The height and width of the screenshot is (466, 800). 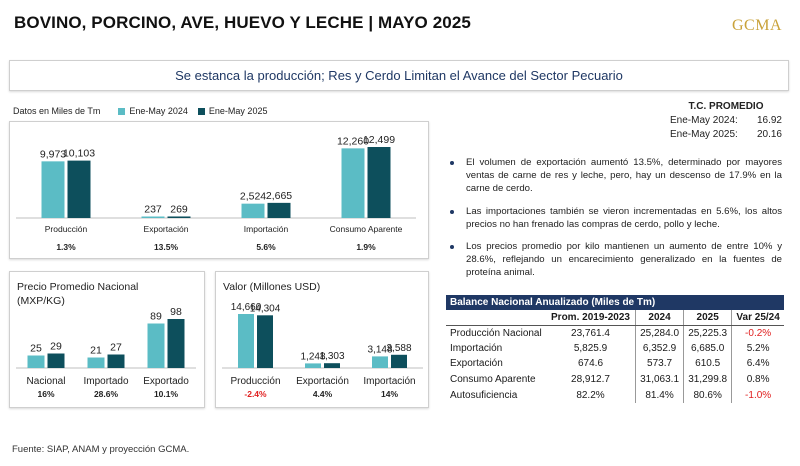 What do you see at coordinates (484, 395) in the screenshot?
I see `table-cell-label: Autosuficiencia` at bounding box center [484, 395].